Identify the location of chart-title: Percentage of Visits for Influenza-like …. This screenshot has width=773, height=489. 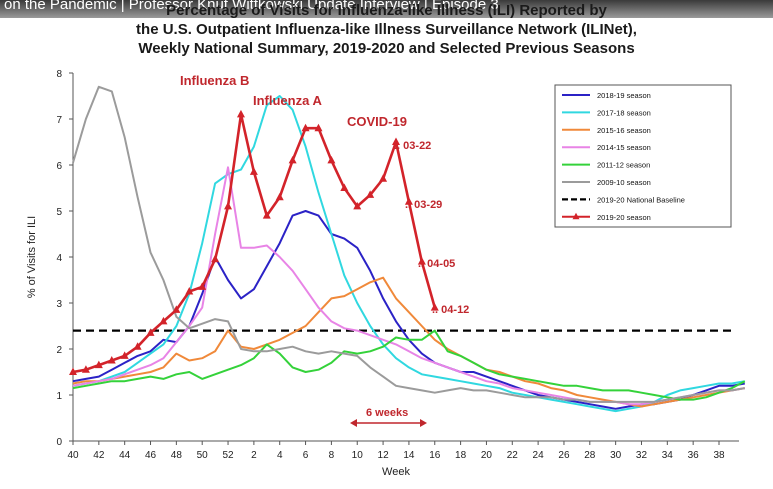
(386, 10).